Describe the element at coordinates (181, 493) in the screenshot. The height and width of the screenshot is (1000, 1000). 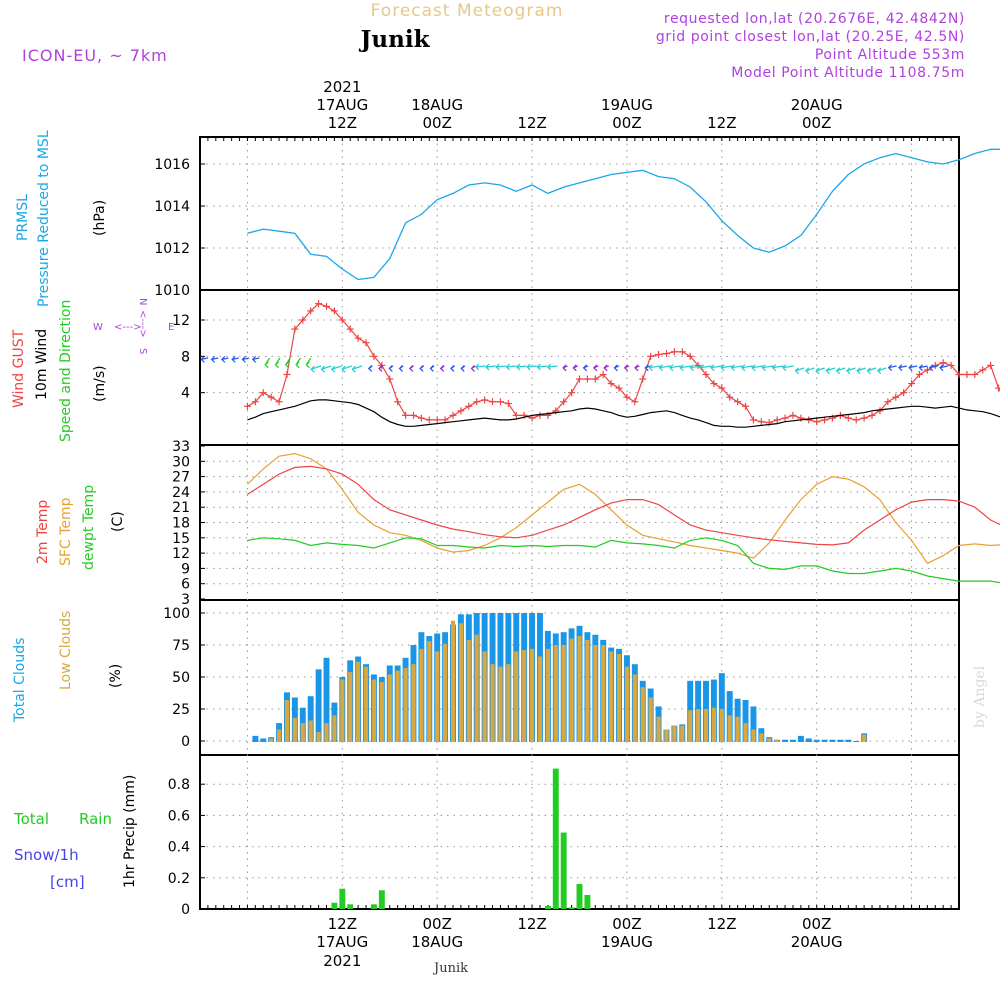
I see `y-tick-label: 24` at that location.